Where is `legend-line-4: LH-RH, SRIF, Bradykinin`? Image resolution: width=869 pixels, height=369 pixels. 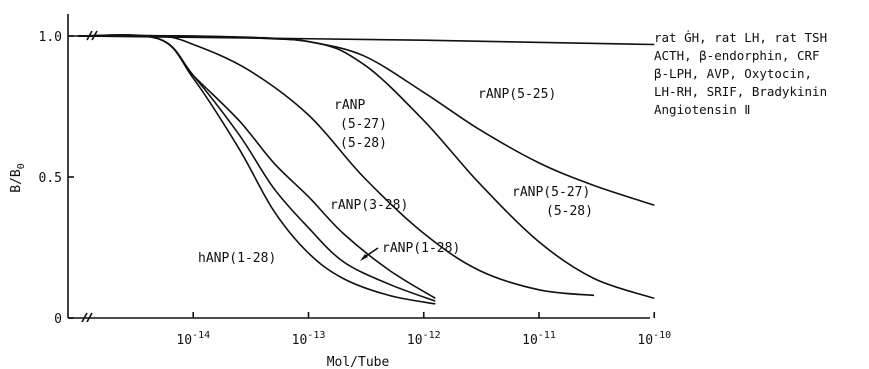
legend-line-4: LH-RH, SRIF, Bradykinin is located at coordinates (740, 91).